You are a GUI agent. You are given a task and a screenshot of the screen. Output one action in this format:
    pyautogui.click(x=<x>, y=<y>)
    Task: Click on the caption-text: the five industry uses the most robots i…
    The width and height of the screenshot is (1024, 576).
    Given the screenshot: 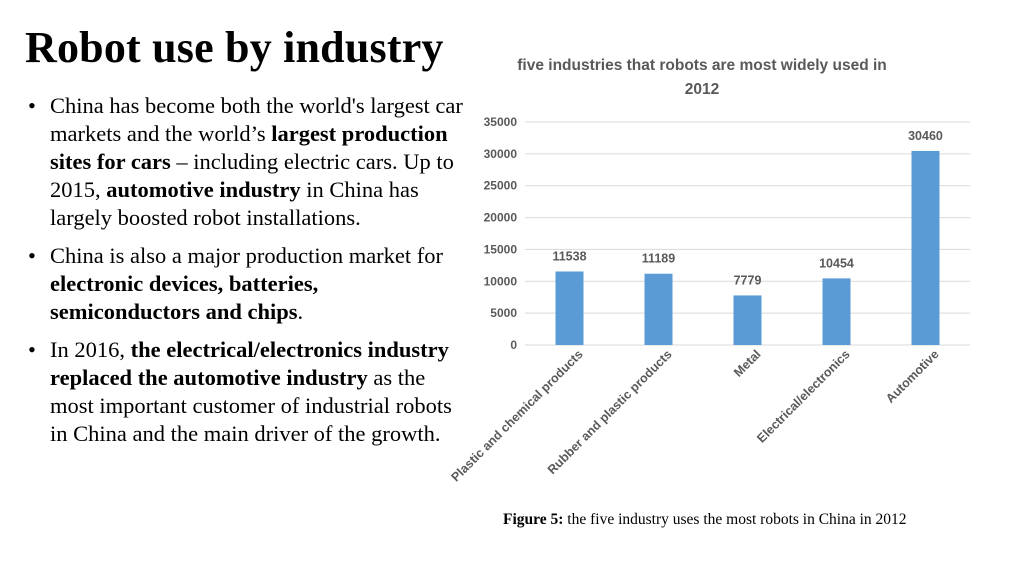 What is the action you would take?
    pyautogui.click(x=735, y=519)
    